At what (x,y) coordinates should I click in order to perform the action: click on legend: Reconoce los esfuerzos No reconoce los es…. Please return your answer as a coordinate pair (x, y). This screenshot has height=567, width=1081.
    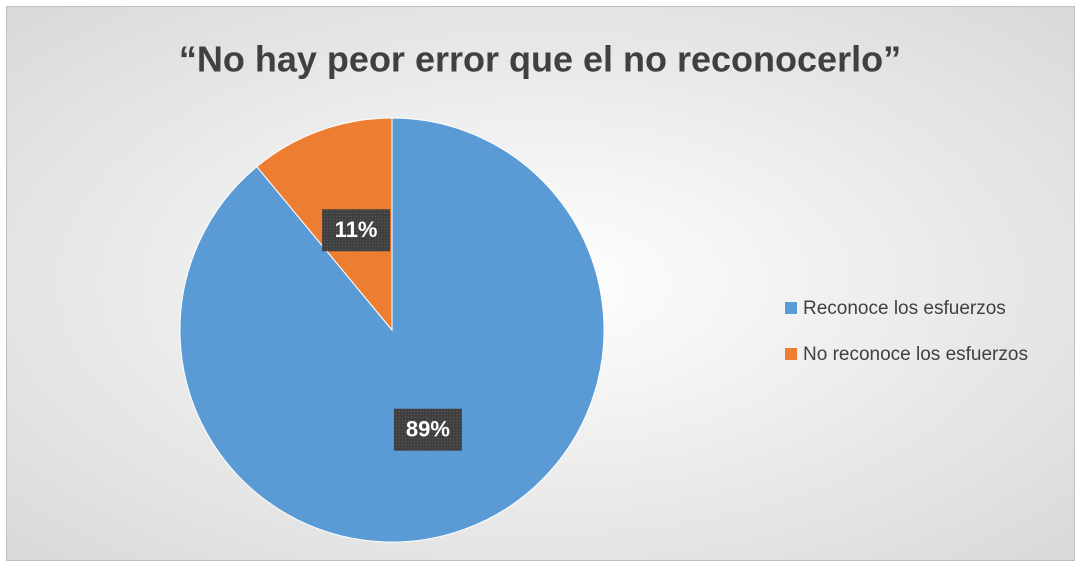
    Looking at the image, I should click on (906, 331).